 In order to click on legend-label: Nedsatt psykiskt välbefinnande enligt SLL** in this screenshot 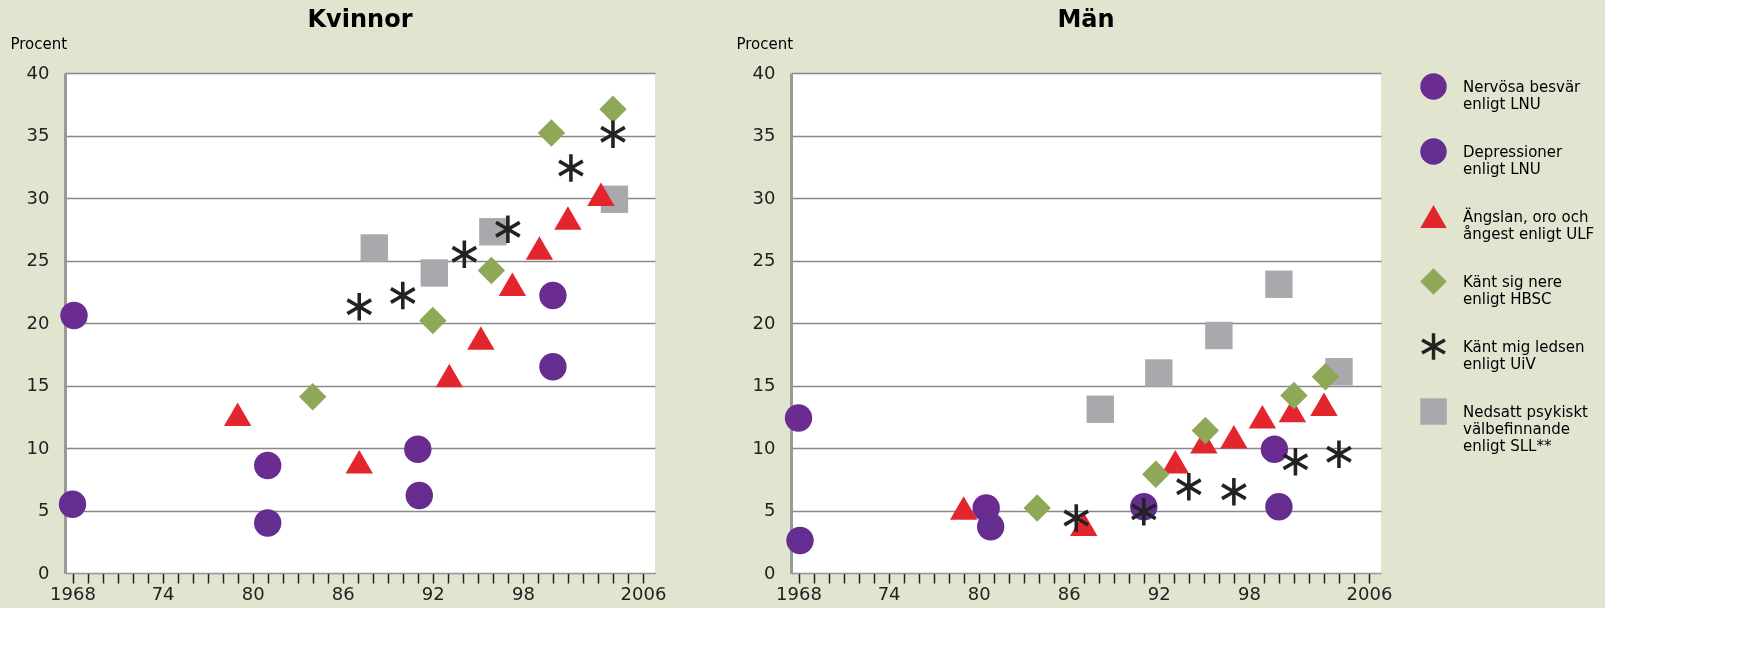, I will do `click(1526, 428)`.